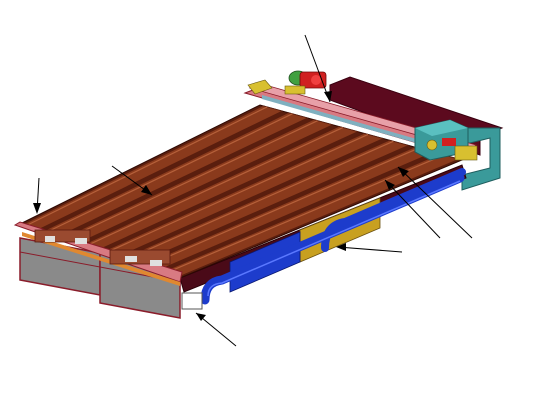 The width and height of the screenshot is (550, 400). What do you see at coordinates (102, 247) in the screenshot?
I see `front-mechanism-left` at bounding box center [102, 247].